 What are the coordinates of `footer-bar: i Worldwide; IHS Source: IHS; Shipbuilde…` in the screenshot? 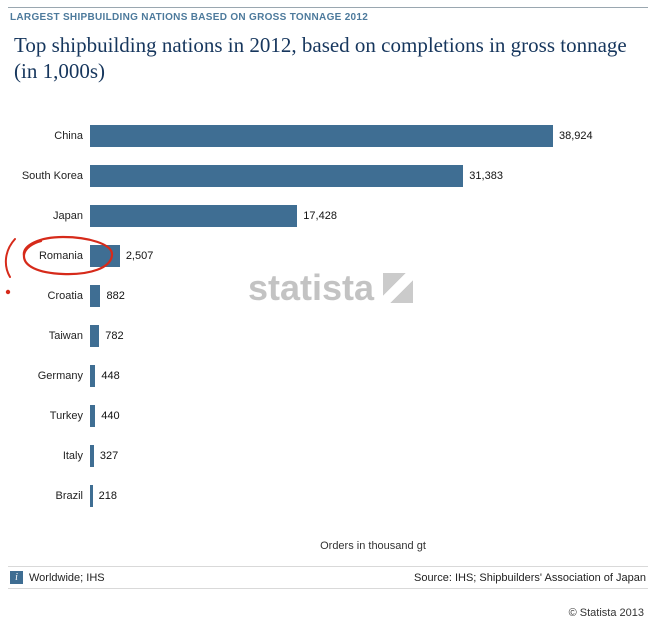 It's located at (328, 578).